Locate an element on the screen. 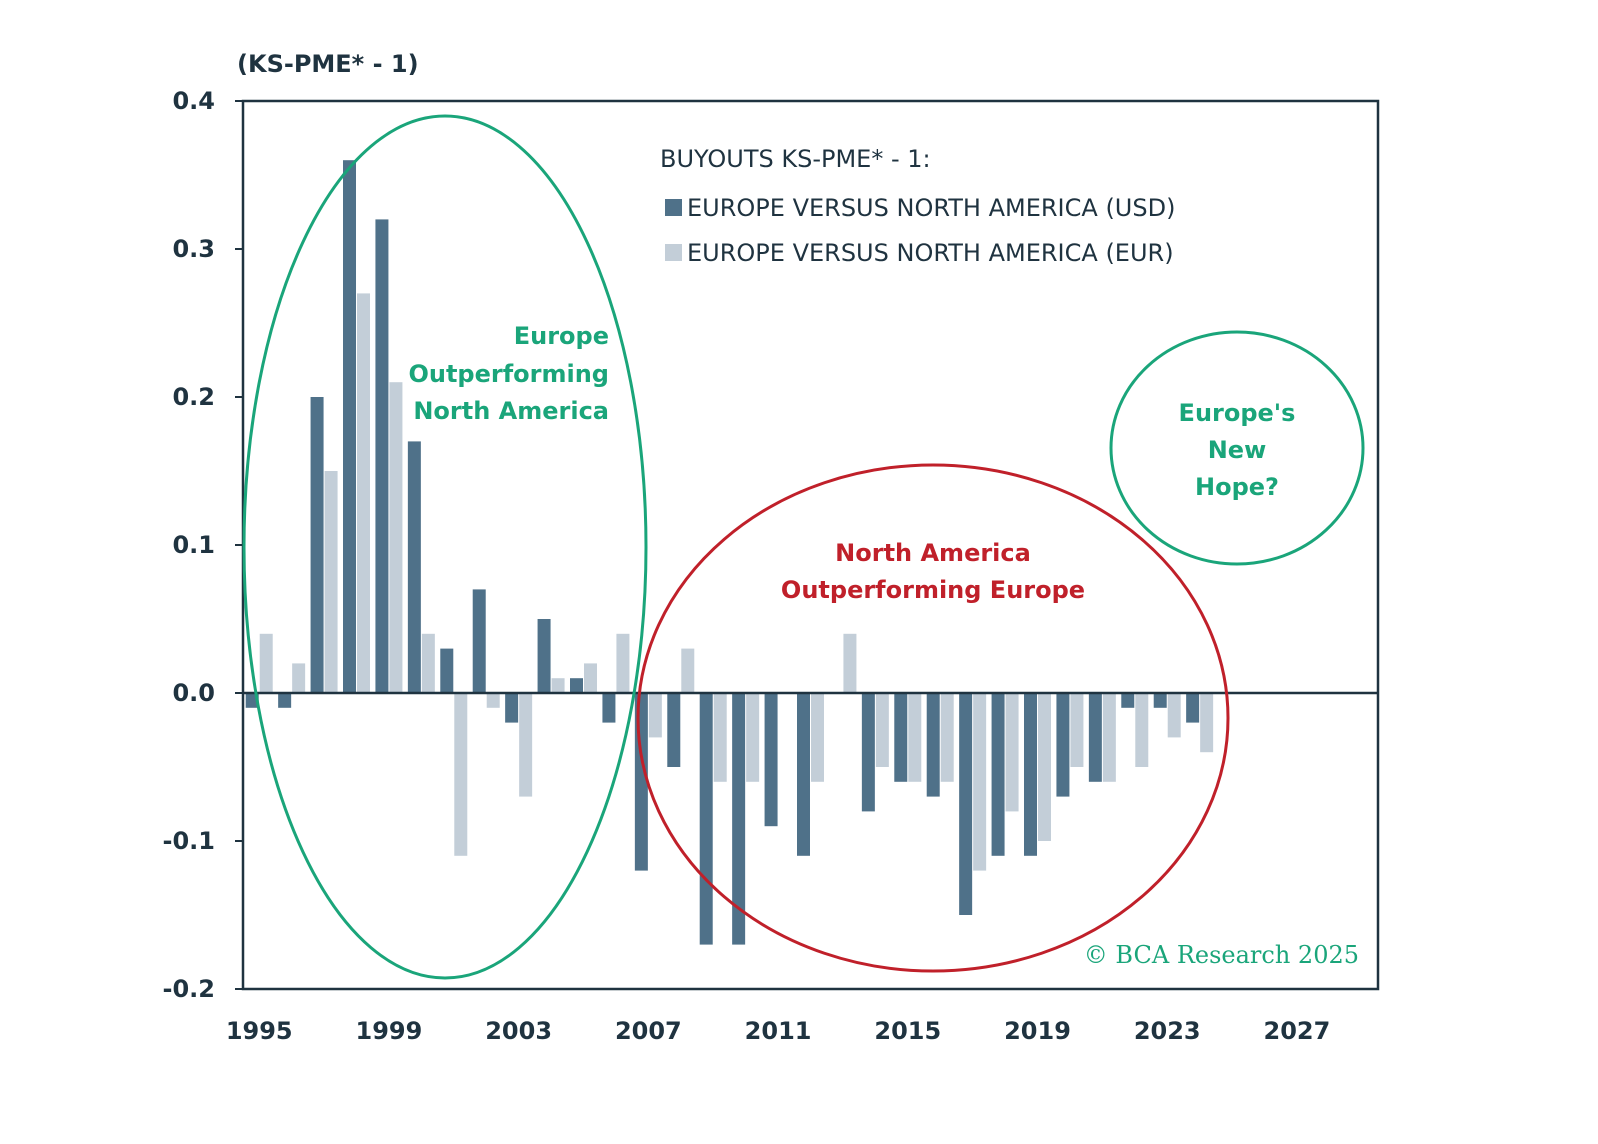  x-tick-label: 2007 is located at coordinates (648, 1031).